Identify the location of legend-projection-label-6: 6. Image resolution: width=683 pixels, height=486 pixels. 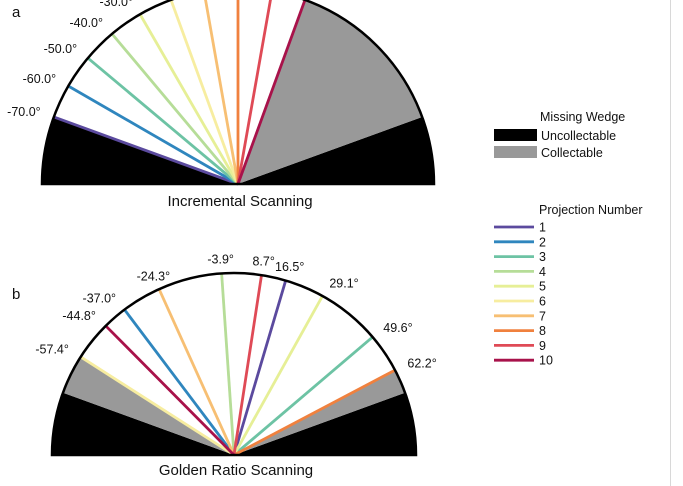
(542, 302).